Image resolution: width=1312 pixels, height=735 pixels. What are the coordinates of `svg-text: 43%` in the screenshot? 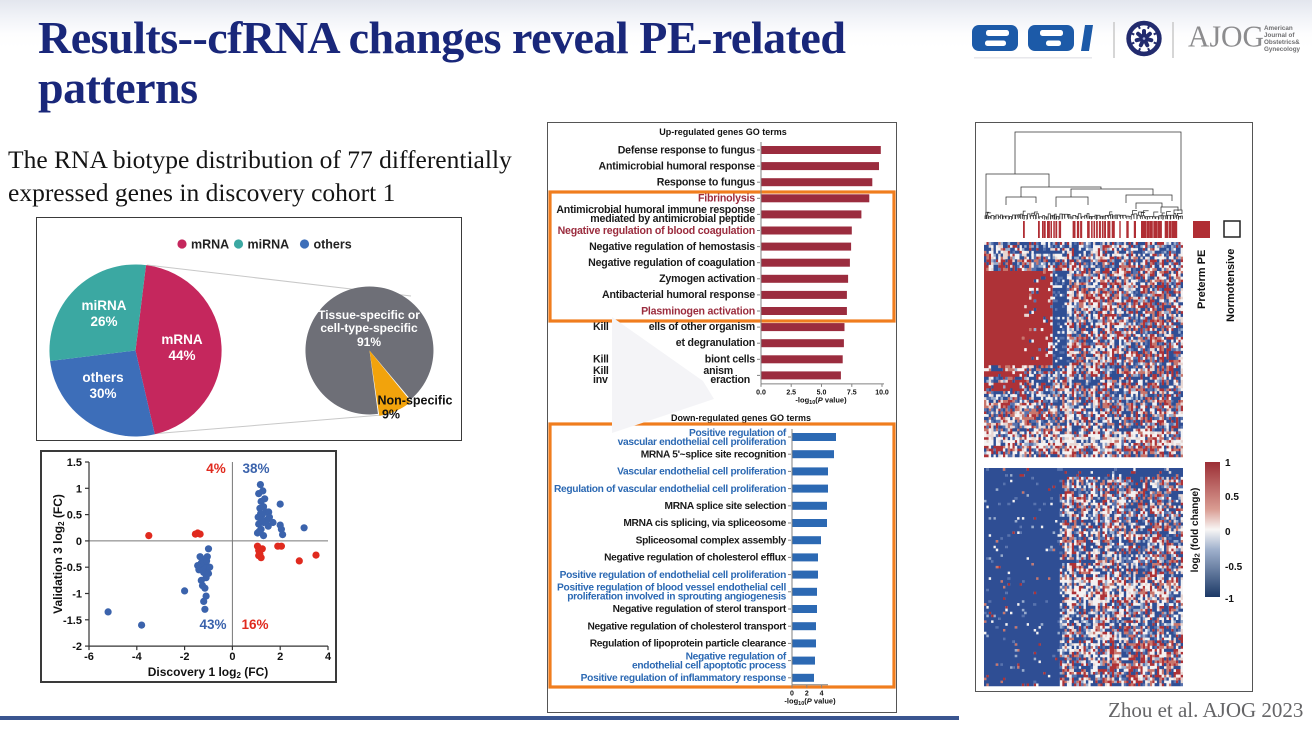 It's located at (212, 624).